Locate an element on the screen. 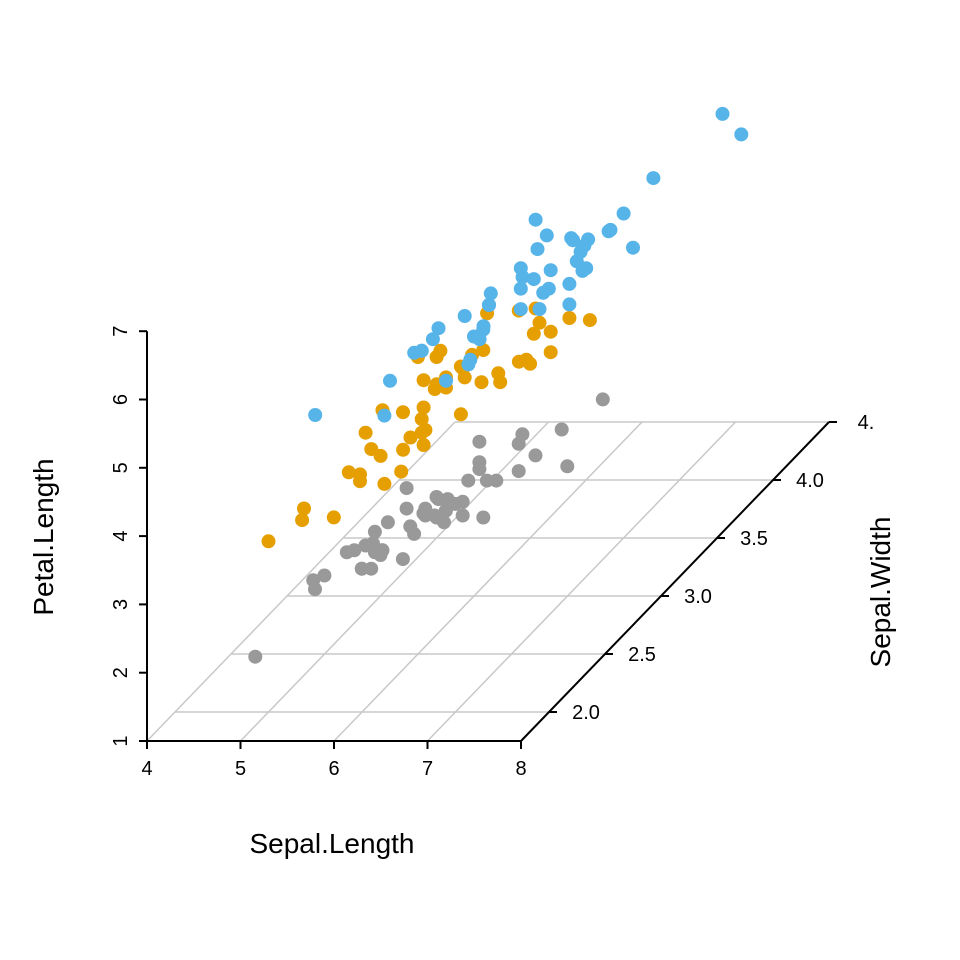  z-tick-label: 5 is located at coordinates (121, 467).